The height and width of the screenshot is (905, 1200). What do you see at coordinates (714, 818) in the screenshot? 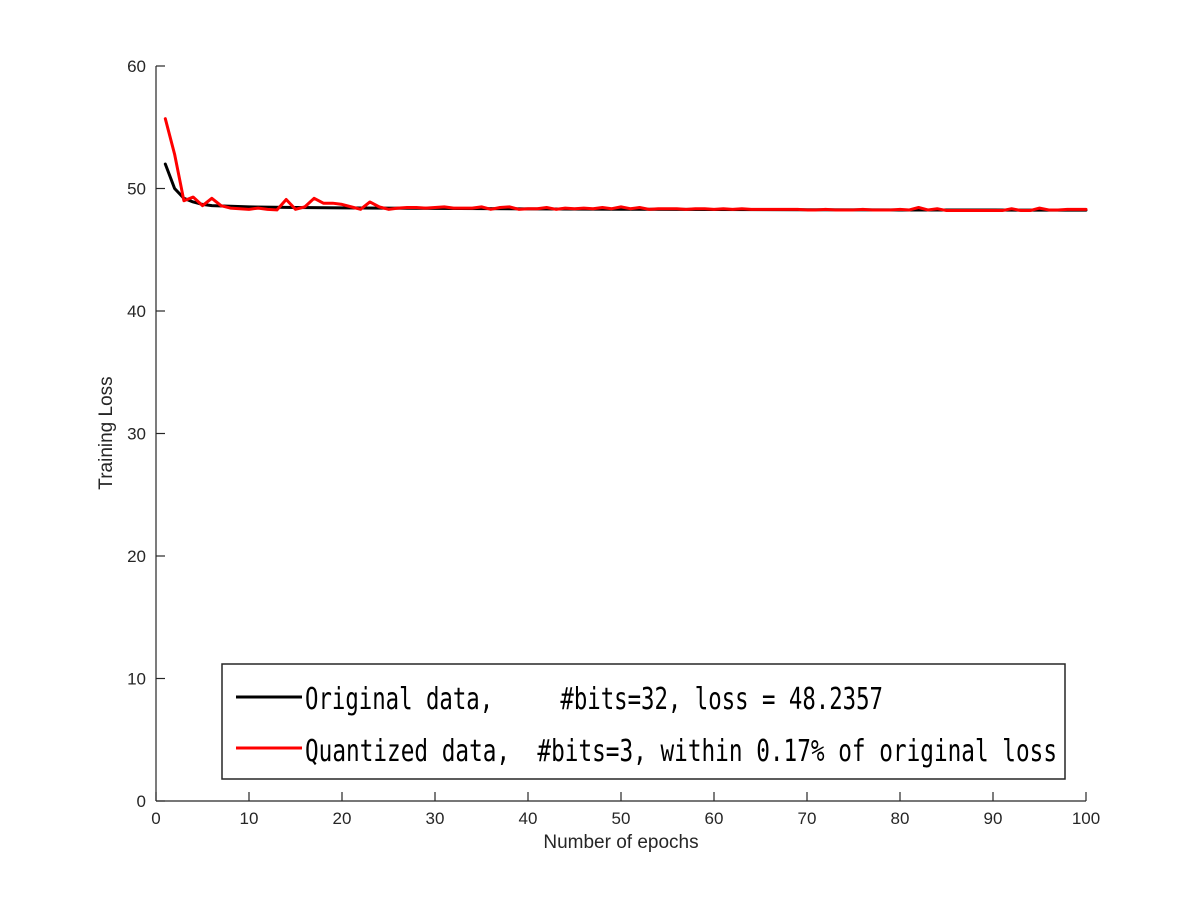
I see `x-tick-label: 60` at bounding box center [714, 818].